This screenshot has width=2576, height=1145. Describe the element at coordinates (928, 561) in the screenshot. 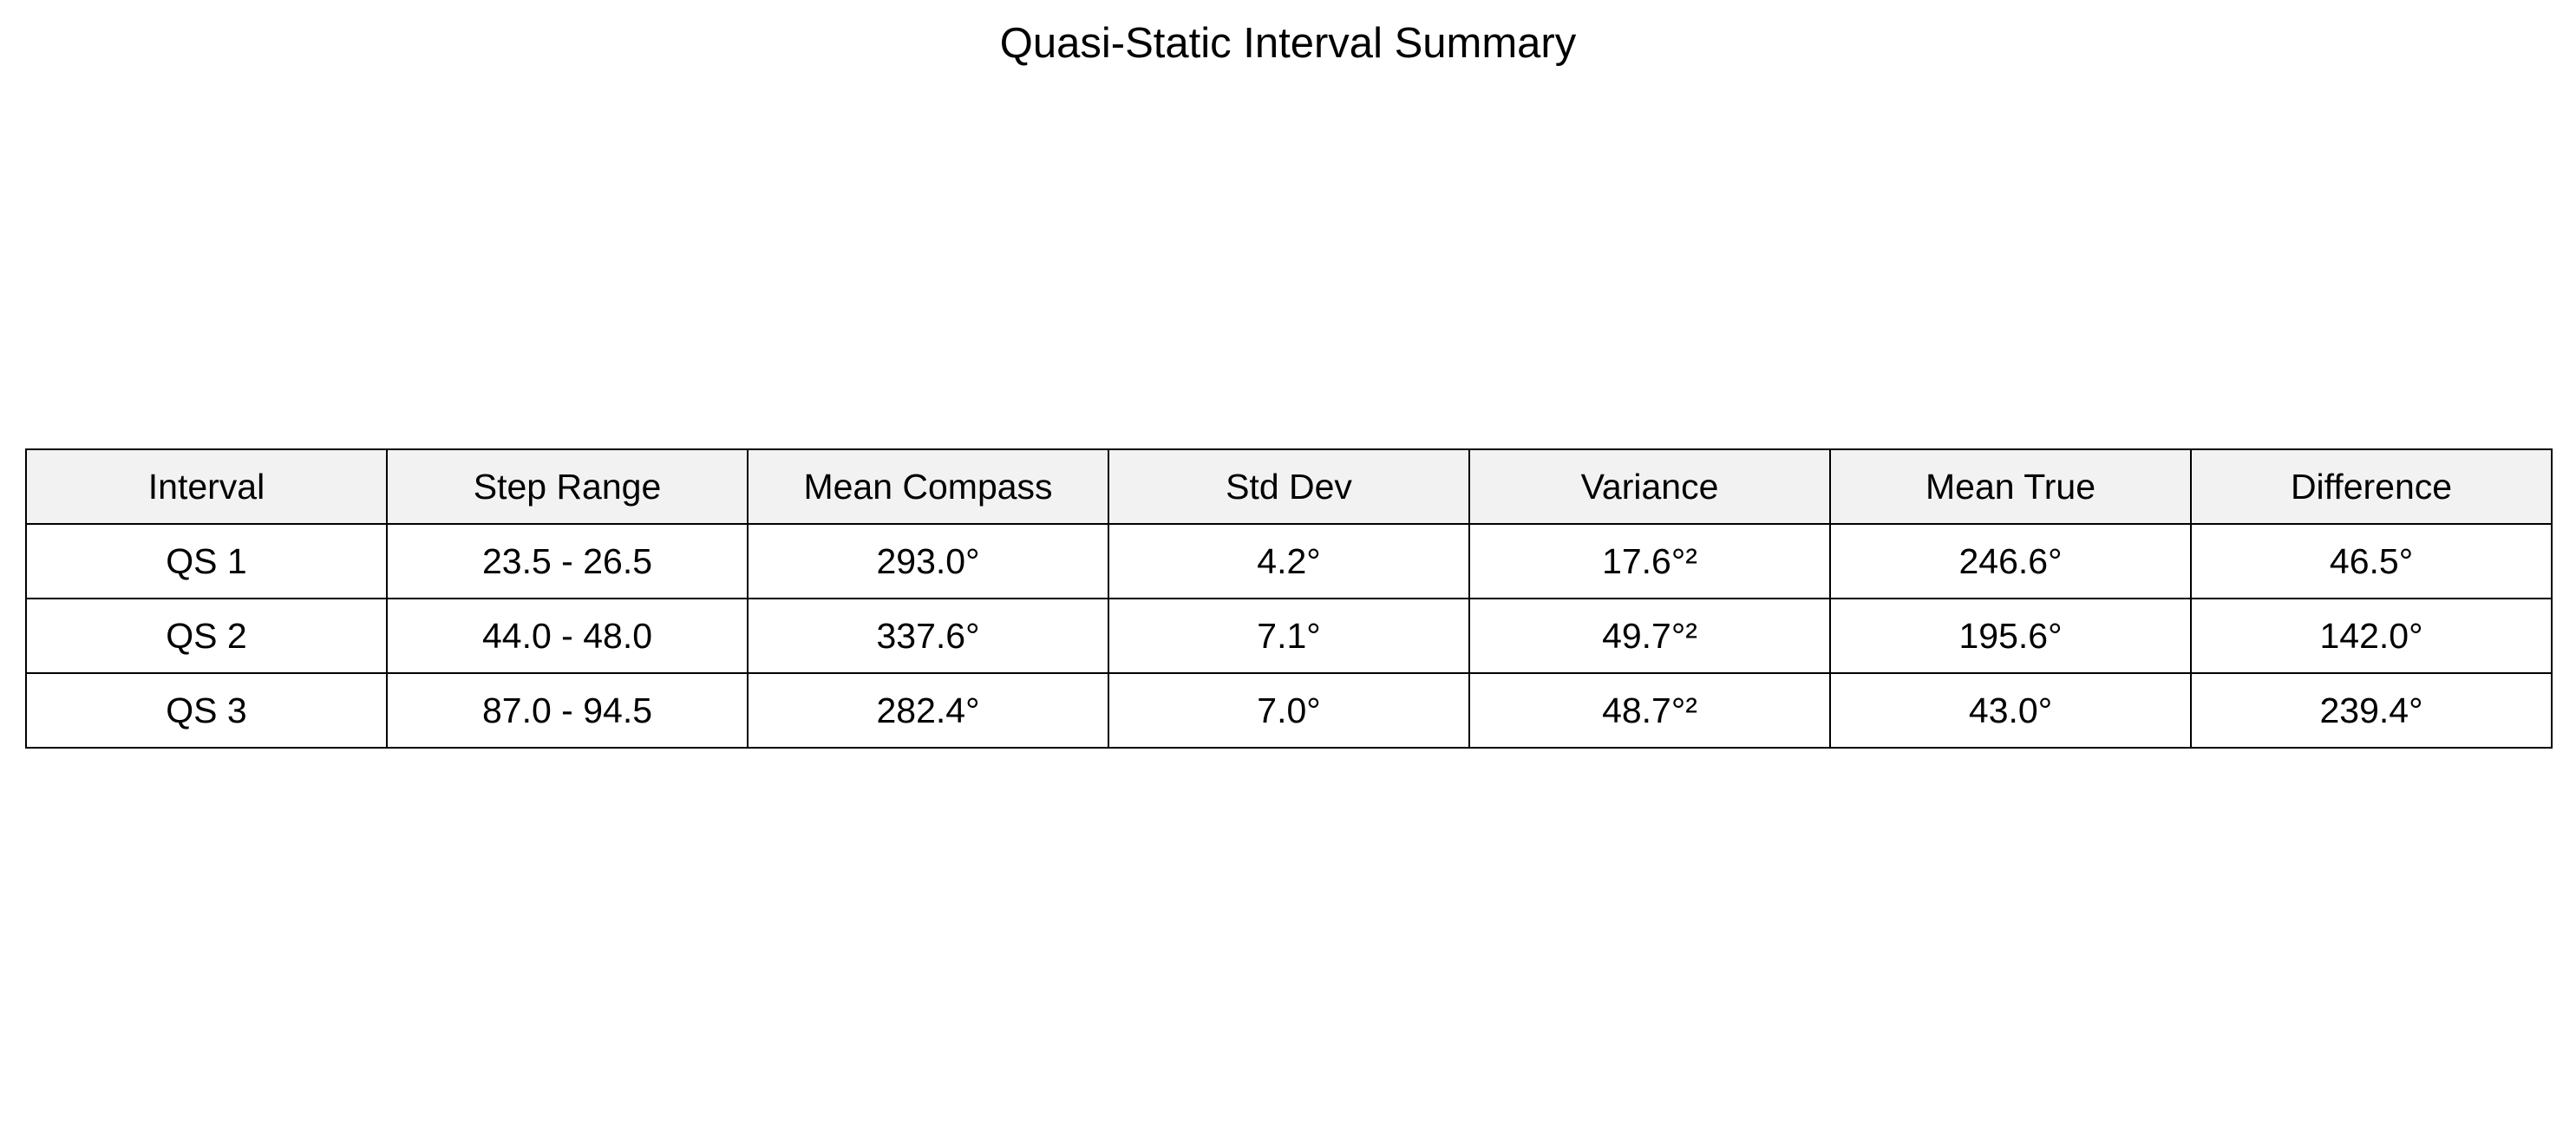

I see `table-cell: 293.0°` at that location.